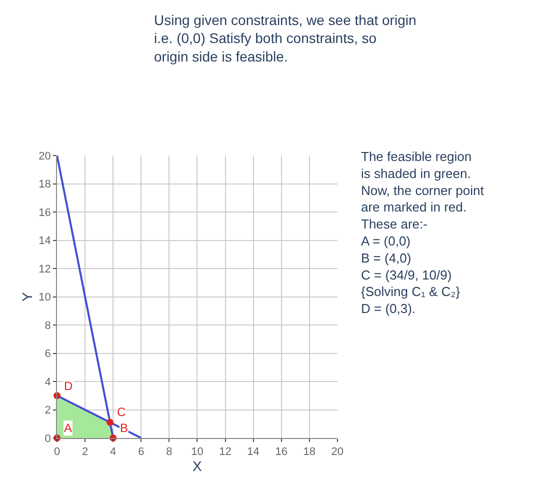 The image size is (560, 478). I want to click on x-tick-label: 18, so click(309, 452).